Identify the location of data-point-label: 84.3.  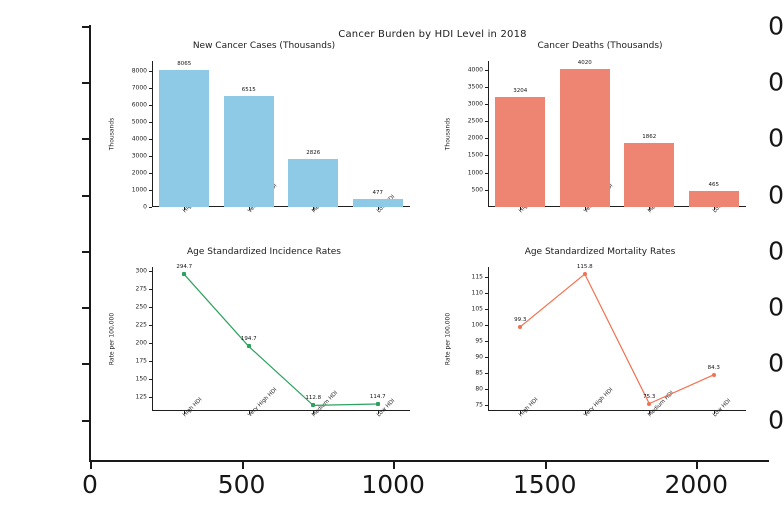
(713, 367).